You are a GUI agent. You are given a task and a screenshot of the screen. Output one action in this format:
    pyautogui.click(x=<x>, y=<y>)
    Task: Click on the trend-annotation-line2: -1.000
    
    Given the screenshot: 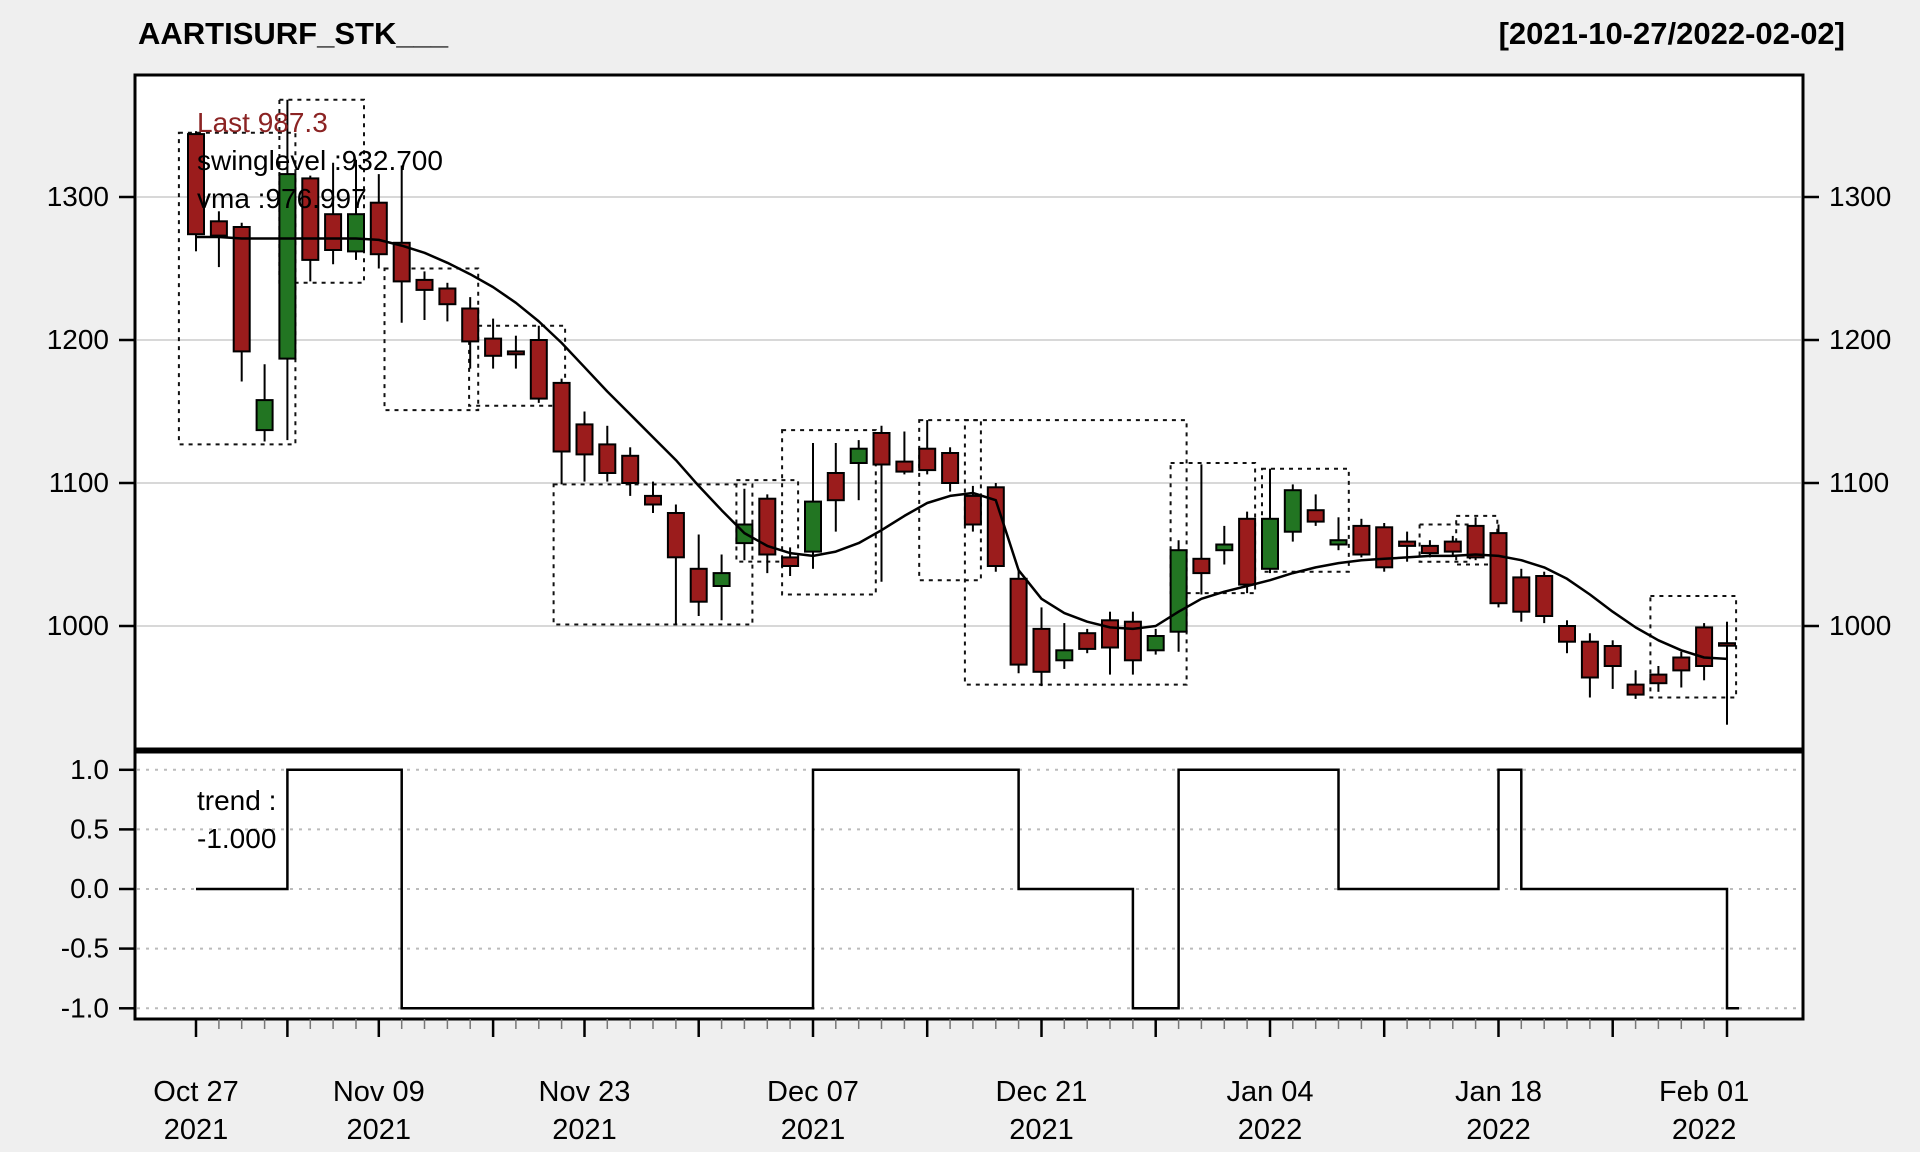 What is the action you would take?
    pyautogui.click(x=237, y=838)
    